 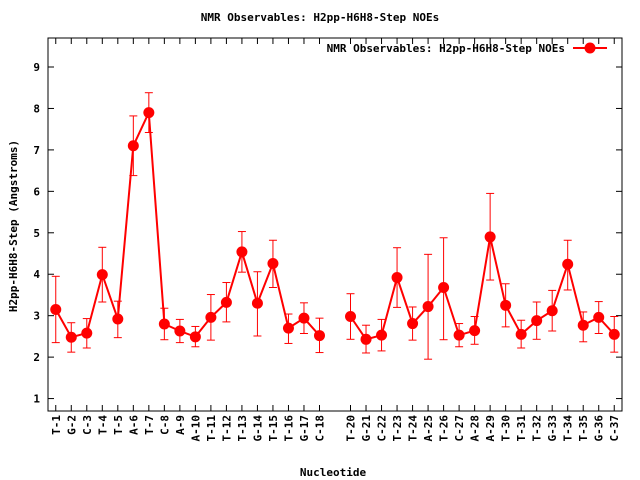 I want to click on x-tick-label: G-17, so click(x=304, y=428).